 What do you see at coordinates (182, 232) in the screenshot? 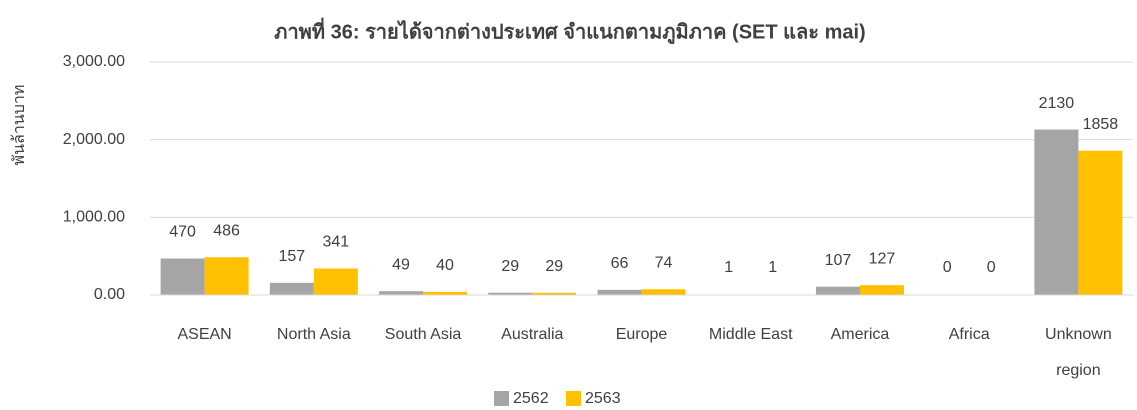
I see `data-label: 470` at bounding box center [182, 232].